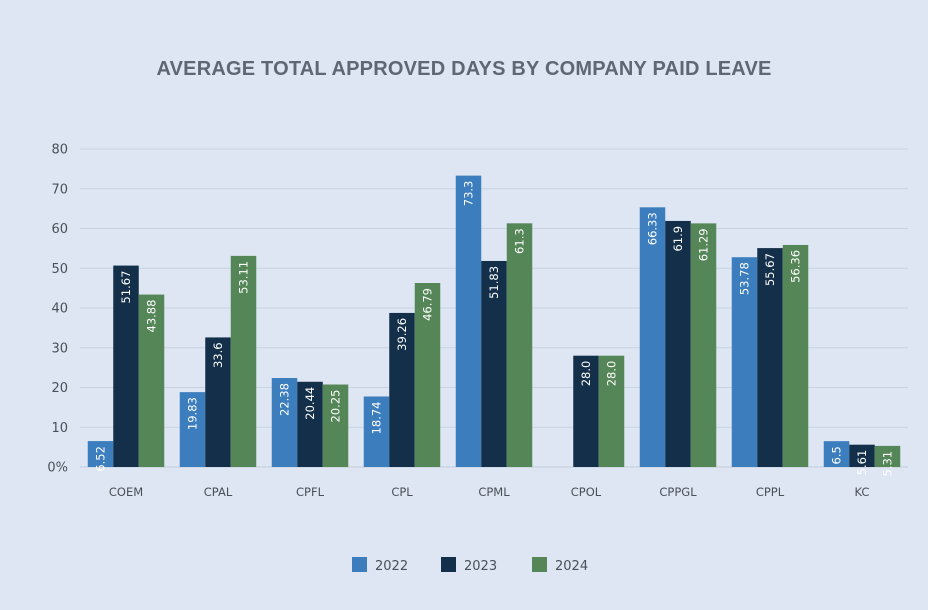 The width and height of the screenshot is (928, 610). What do you see at coordinates (704, 244) in the screenshot?
I see `data-label: 61.29` at bounding box center [704, 244].